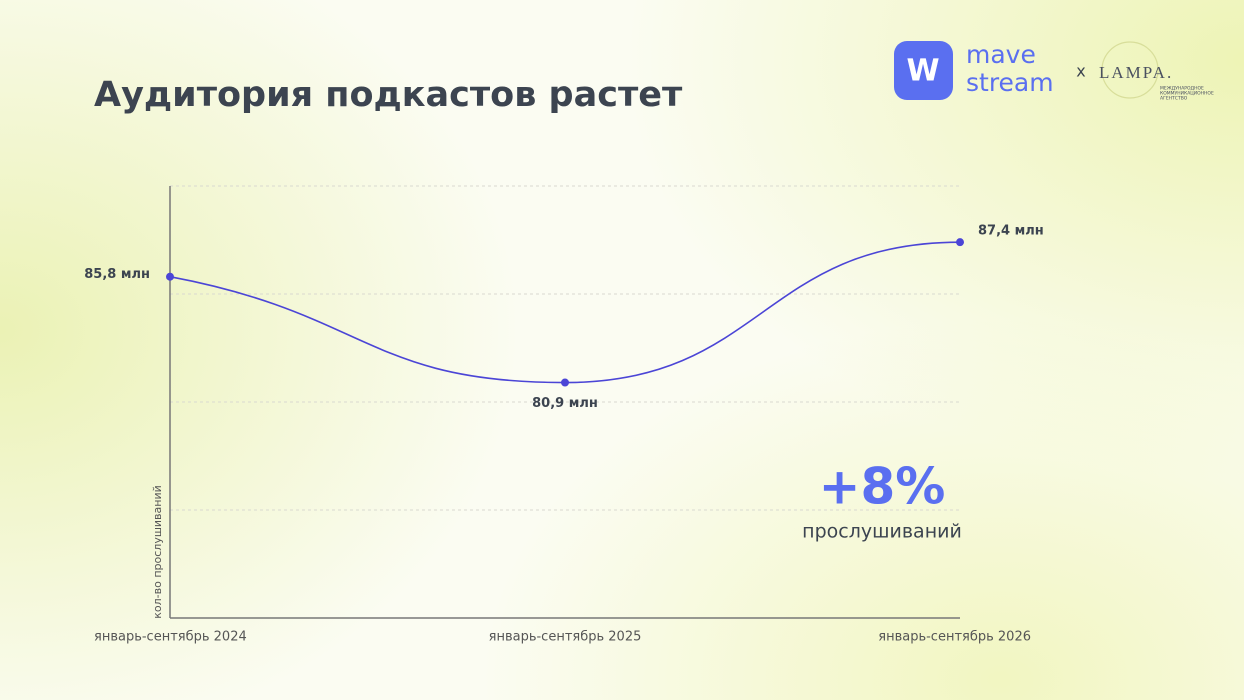 This screenshot has width=1244, height=700. Describe the element at coordinates (882, 487) in the screenshot. I see `annotation-value: +8%` at that location.